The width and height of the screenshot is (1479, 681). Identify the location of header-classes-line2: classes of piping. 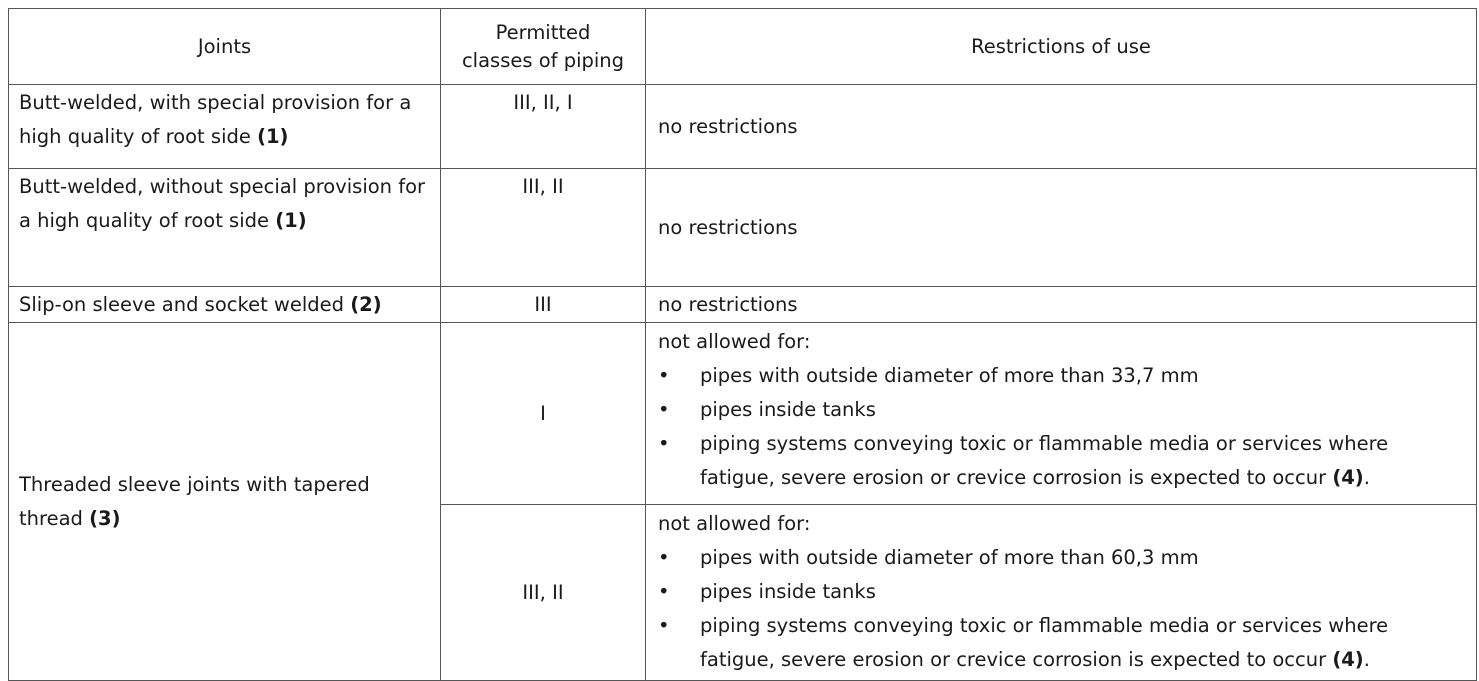
(543, 60).